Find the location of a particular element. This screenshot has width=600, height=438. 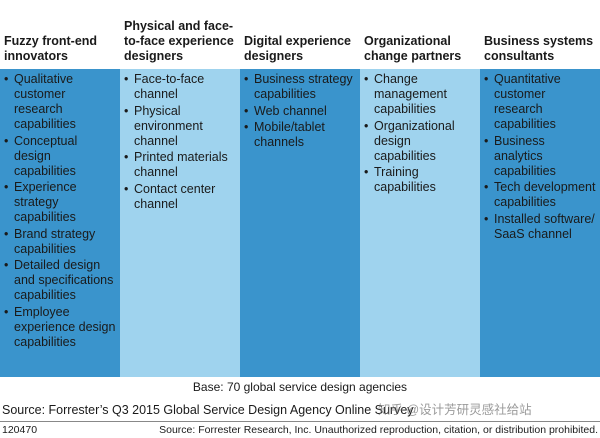

list-item: Face-to-face channel is located at coordinates (180, 87).